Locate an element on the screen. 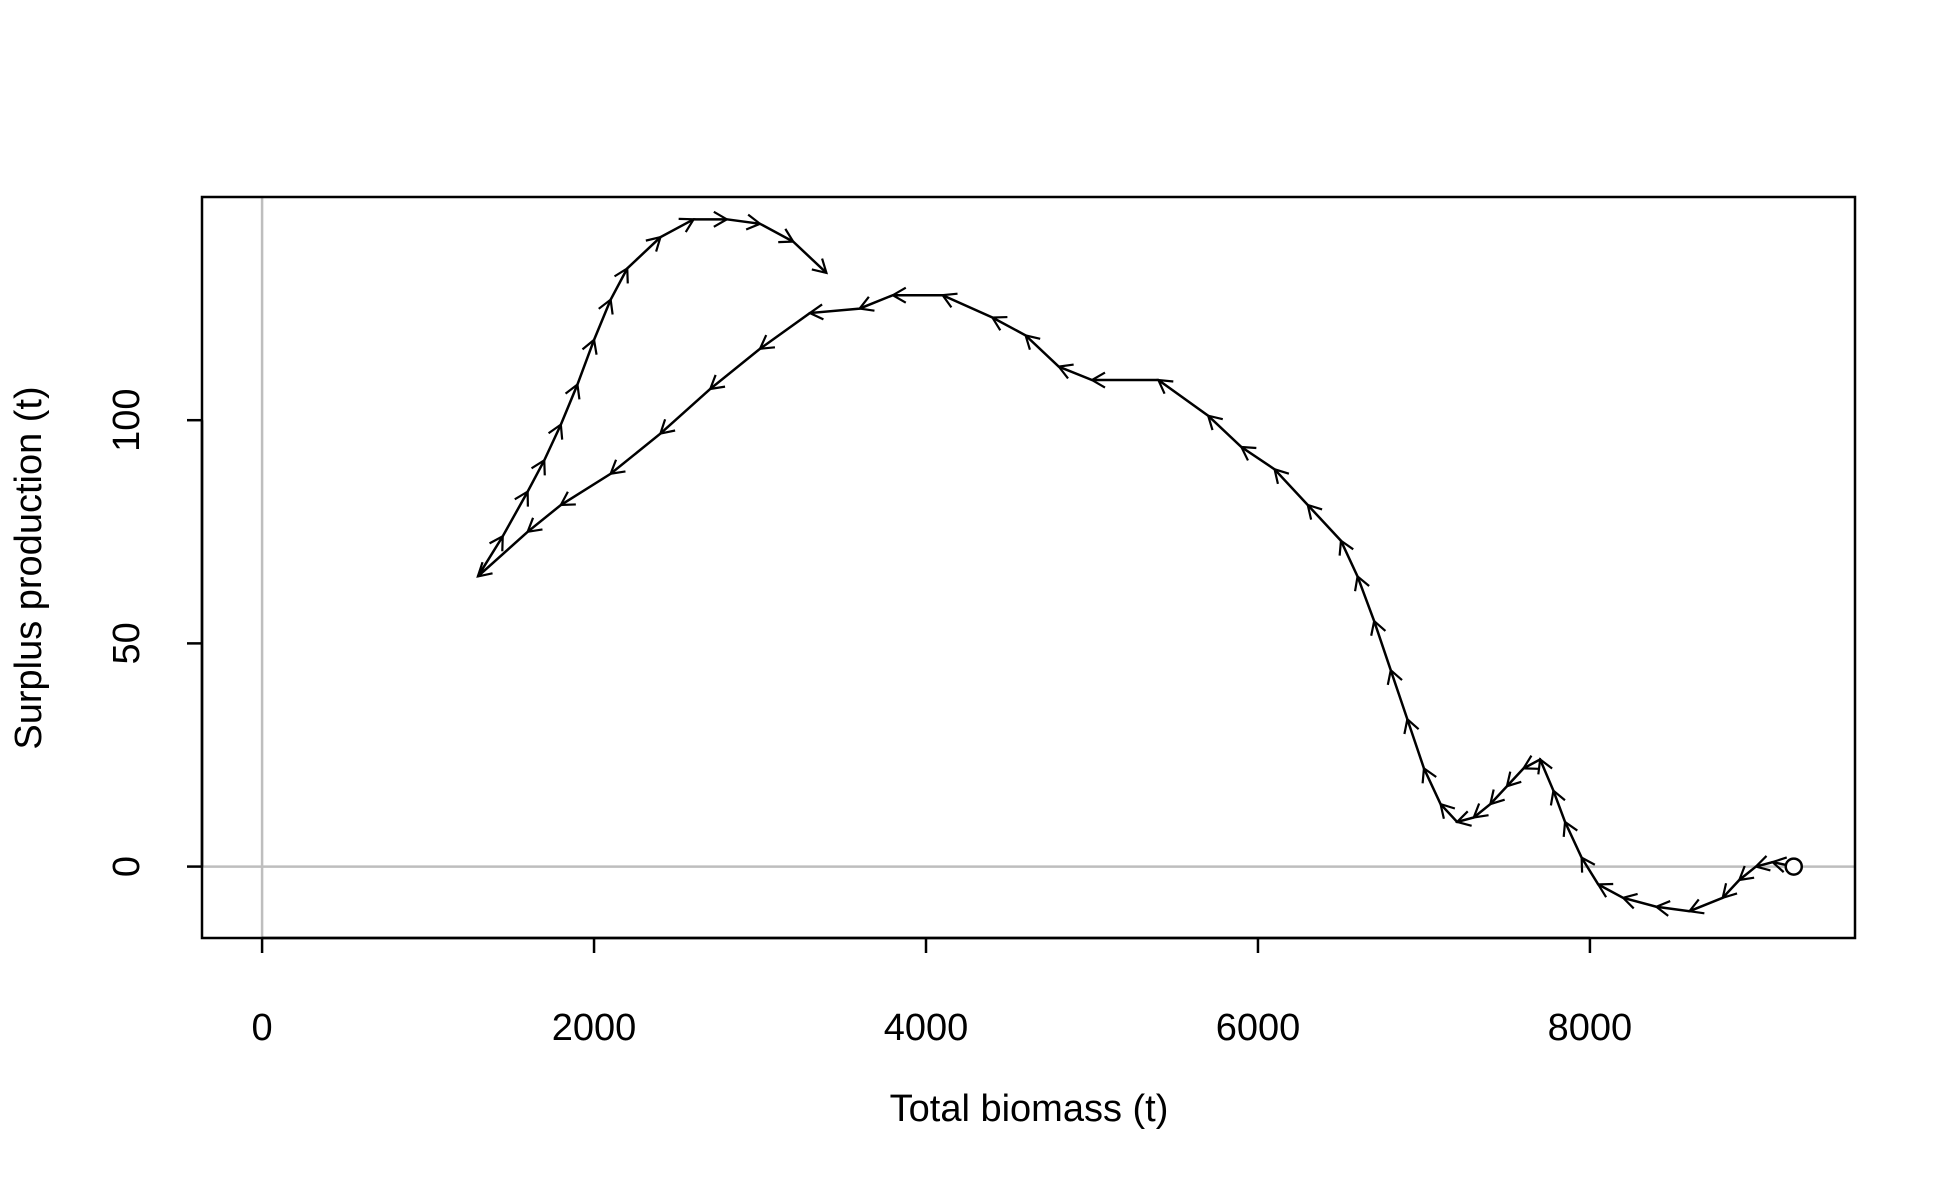  y-tick-label: 100 is located at coordinates (127, 419).